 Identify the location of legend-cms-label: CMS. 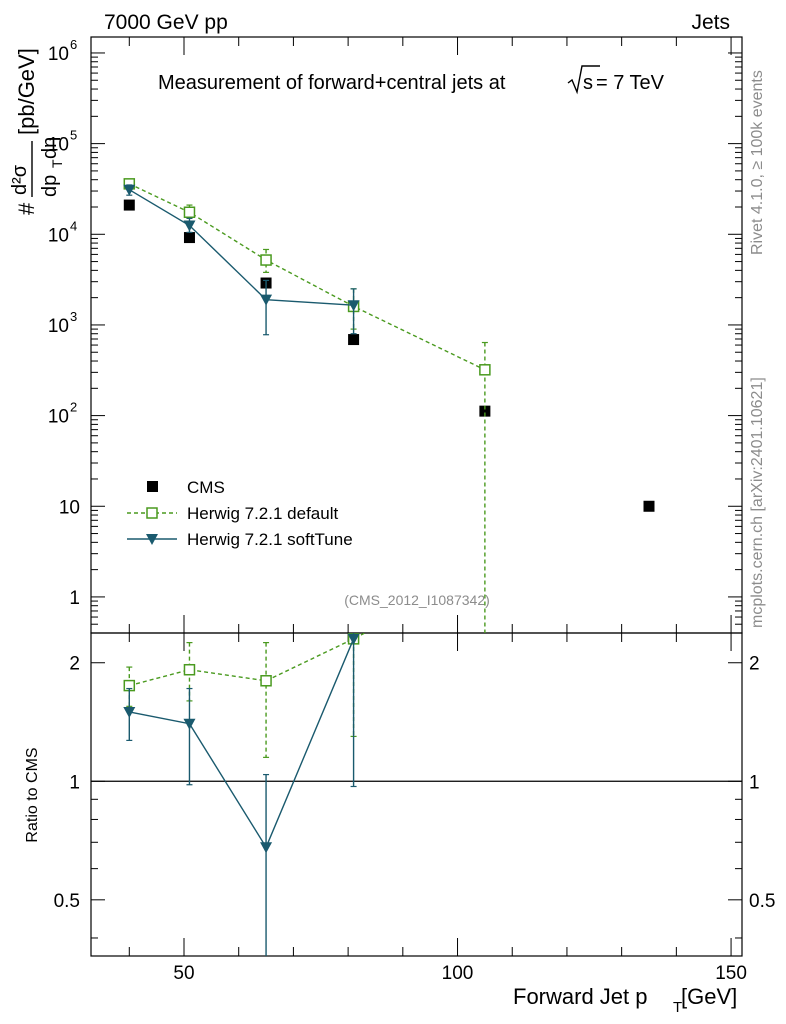
(206, 487).